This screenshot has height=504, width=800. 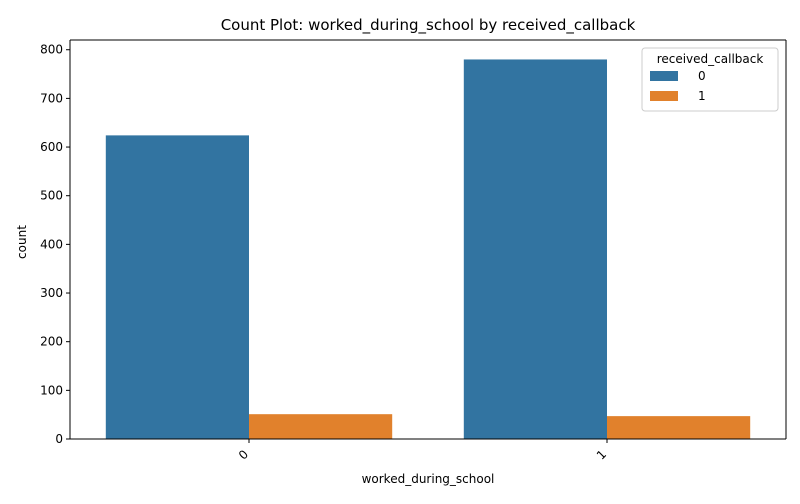 I want to click on y-tick-label: 0, so click(x=59, y=439).